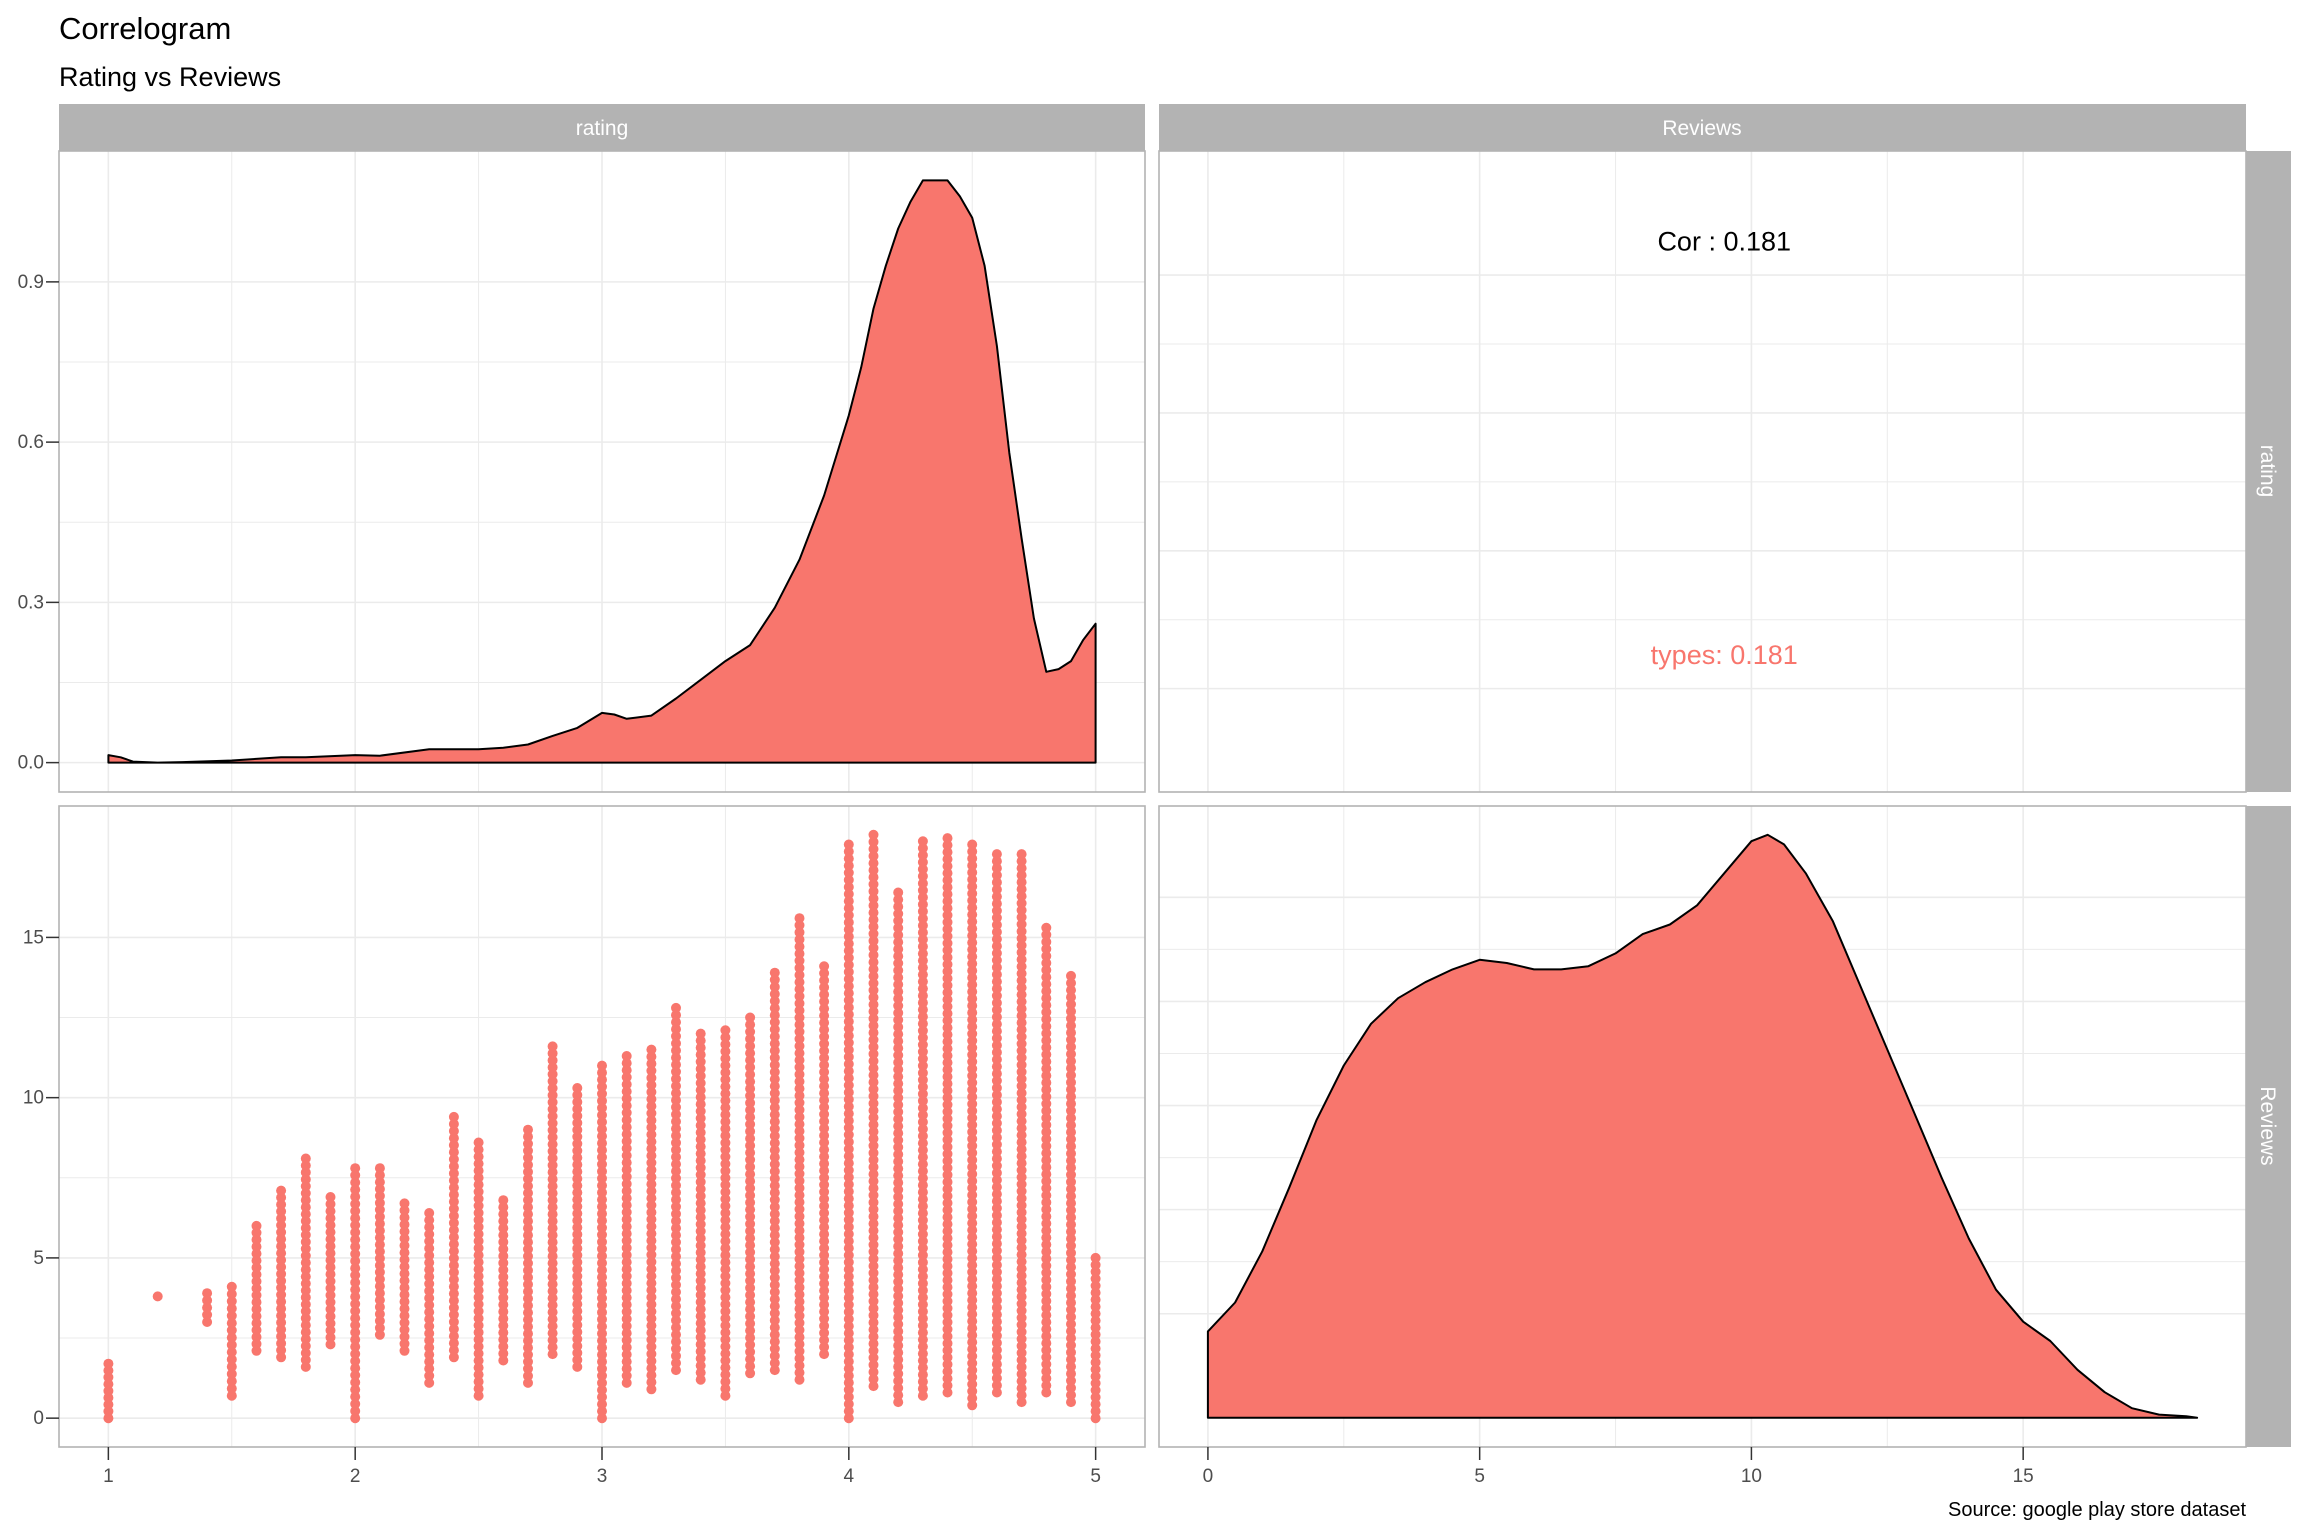 The width and height of the screenshot is (2304, 1536). What do you see at coordinates (38, 523) in the screenshot?
I see `y-axis-top-row: 0.00.30.60.9` at bounding box center [38, 523].